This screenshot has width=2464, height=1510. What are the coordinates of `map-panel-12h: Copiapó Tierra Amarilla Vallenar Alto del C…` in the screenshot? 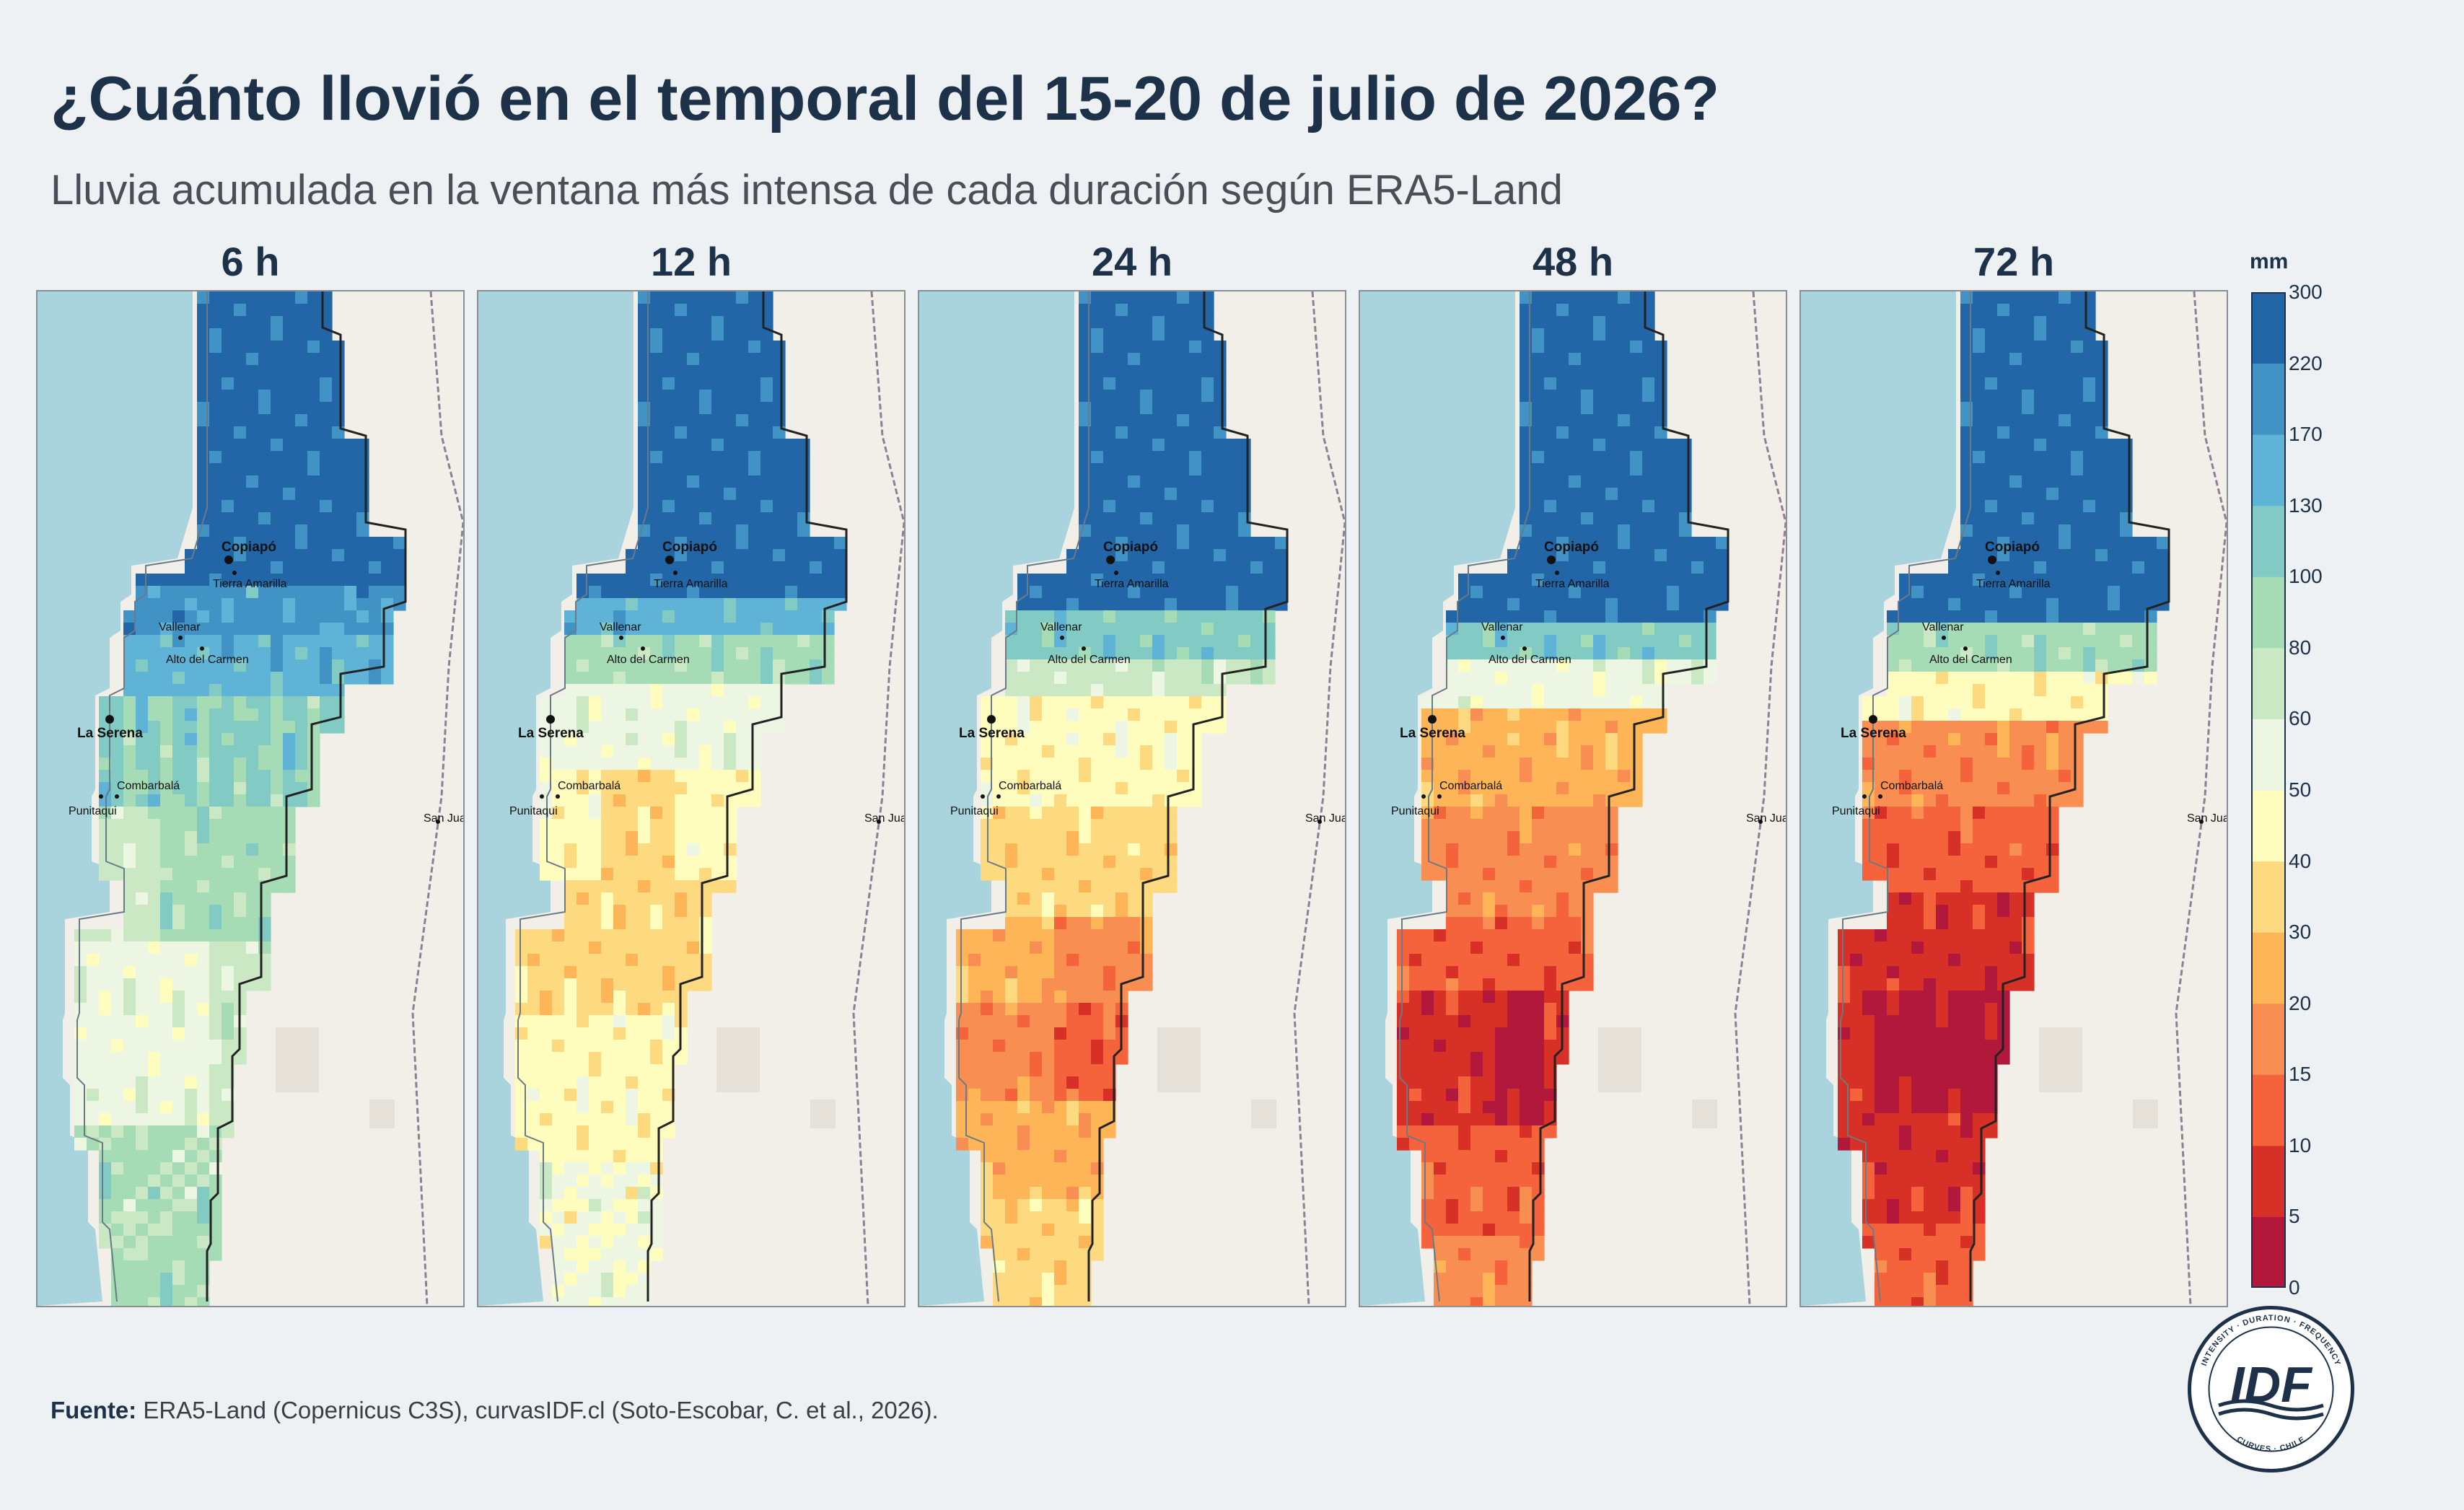 It's located at (691, 798).